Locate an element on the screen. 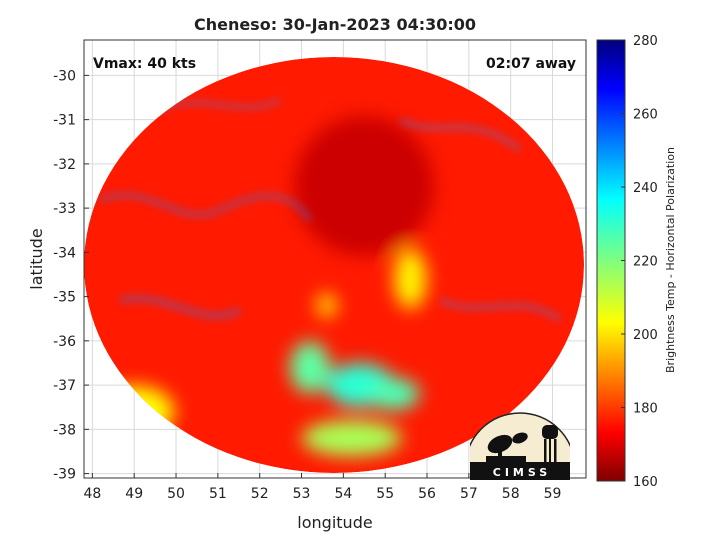 The image size is (720, 540). x-tick-label: 50 is located at coordinates (176, 494).